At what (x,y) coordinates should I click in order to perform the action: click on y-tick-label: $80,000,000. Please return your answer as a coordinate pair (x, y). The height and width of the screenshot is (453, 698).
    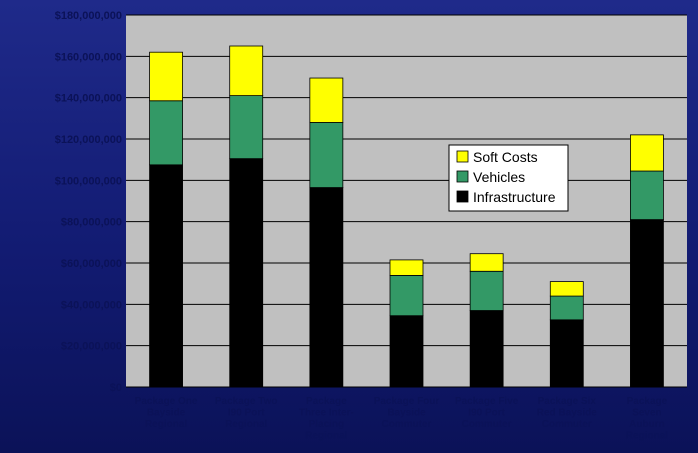
    Looking at the image, I should click on (91, 223).